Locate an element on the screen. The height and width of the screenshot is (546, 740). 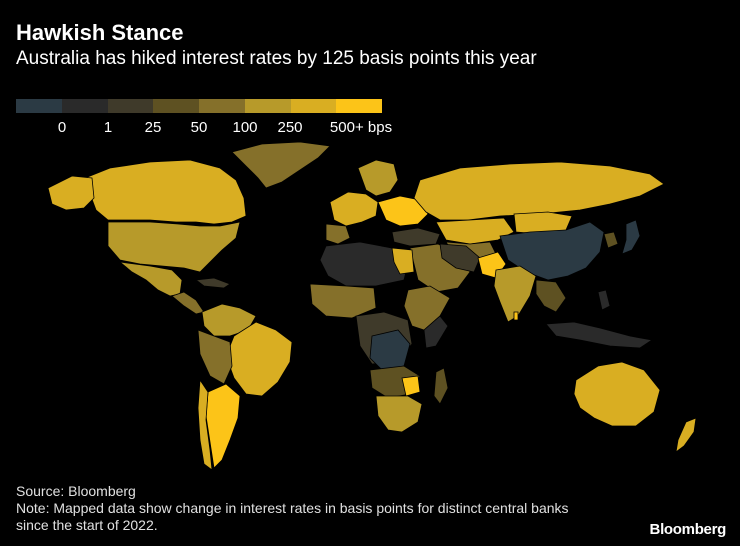
region-australia is located at coordinates (617, 394).